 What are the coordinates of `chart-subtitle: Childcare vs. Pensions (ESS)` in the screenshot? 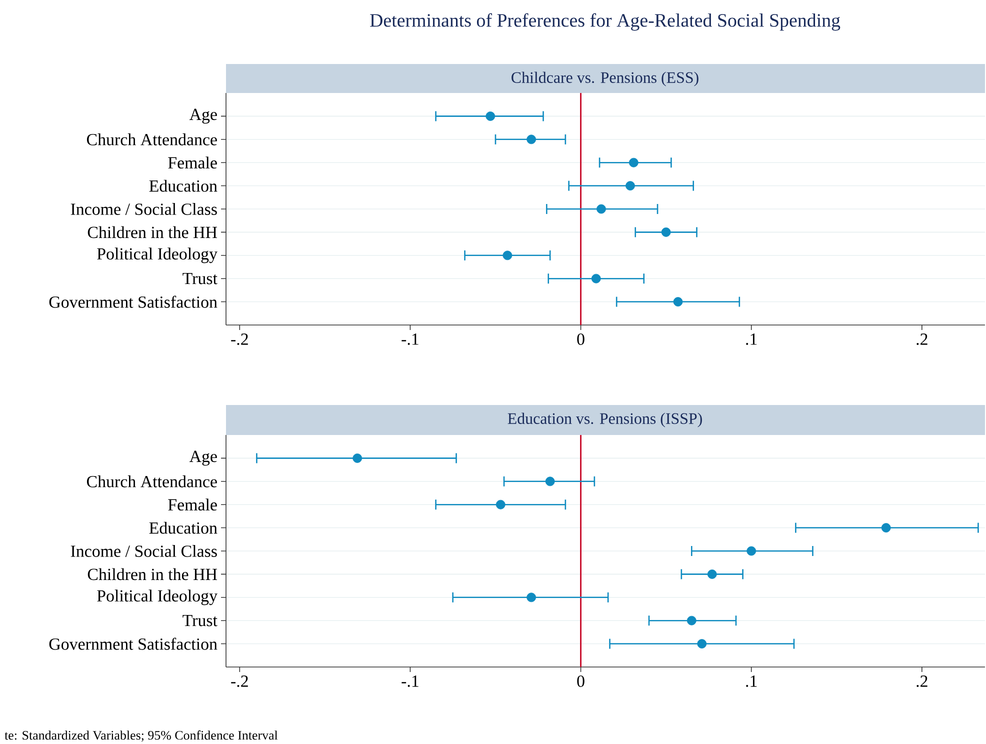 It's located at (605, 79).